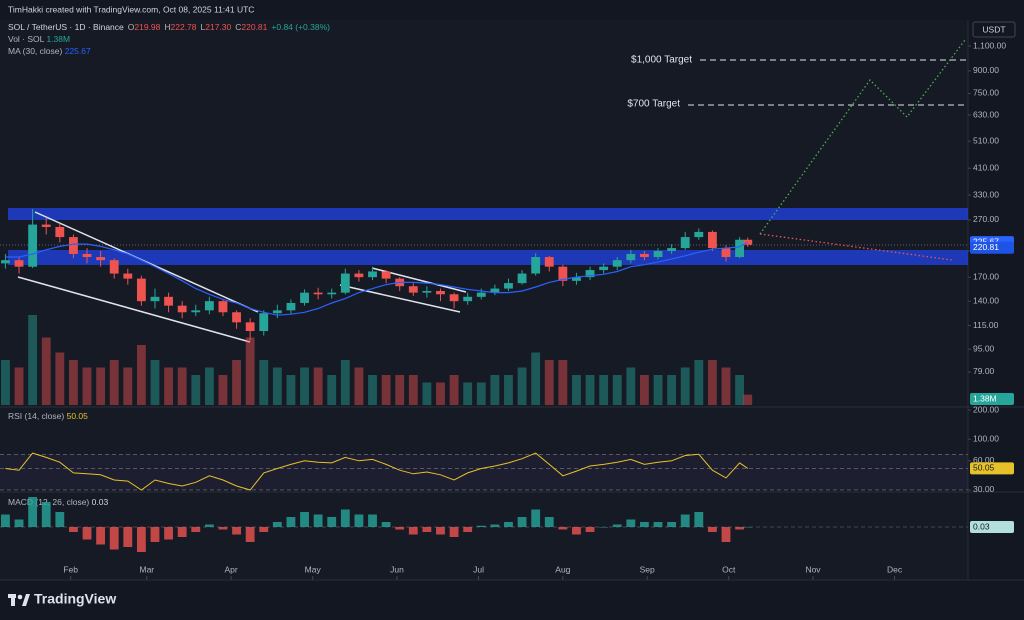 This screenshot has width=1024, height=620. Describe the element at coordinates (35, 51) in the screenshot. I see `legend-name: MA (30, close)` at that location.